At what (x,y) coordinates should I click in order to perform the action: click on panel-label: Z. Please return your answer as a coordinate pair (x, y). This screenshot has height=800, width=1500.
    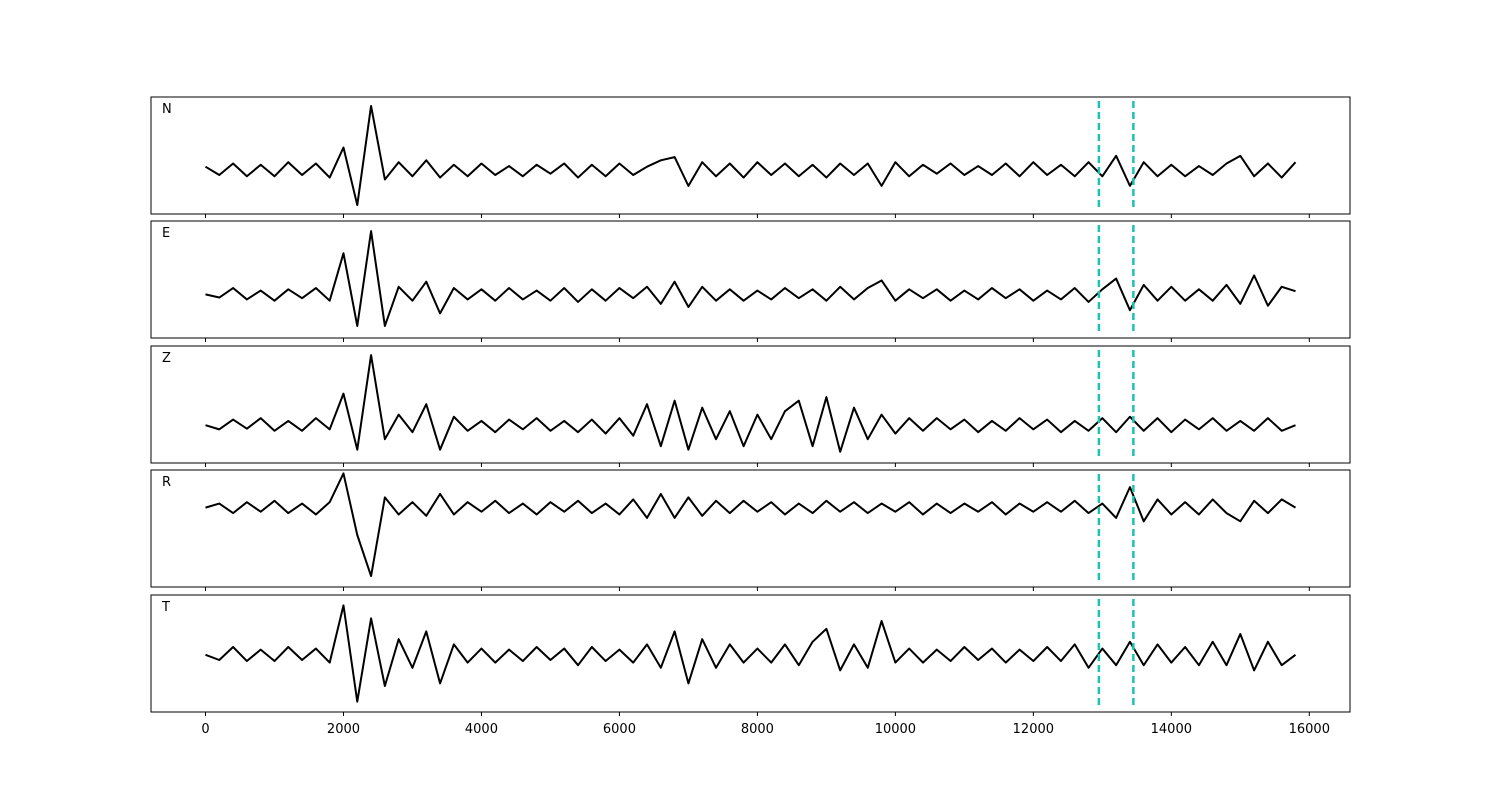
    Looking at the image, I should click on (166, 358).